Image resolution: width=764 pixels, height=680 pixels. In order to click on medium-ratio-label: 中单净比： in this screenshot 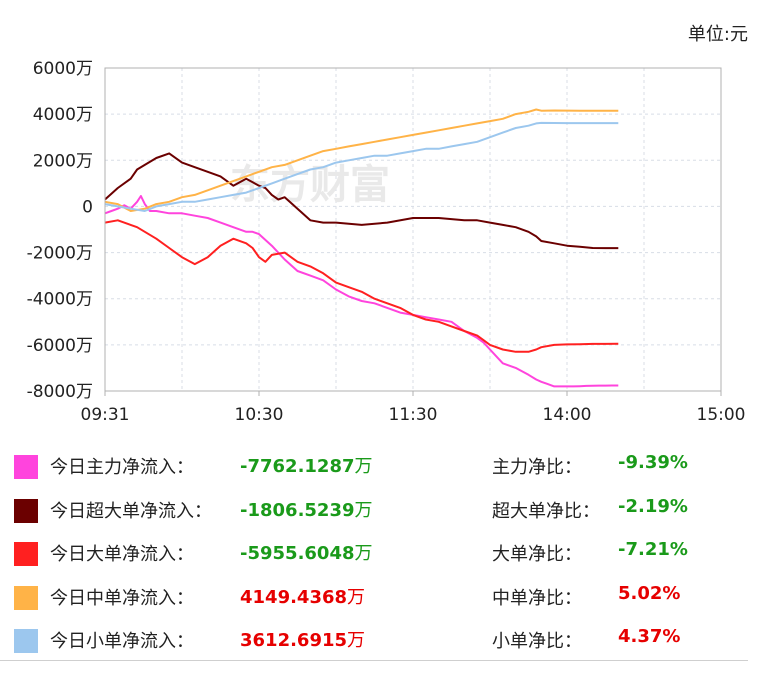, I will do `click(537, 598)`.